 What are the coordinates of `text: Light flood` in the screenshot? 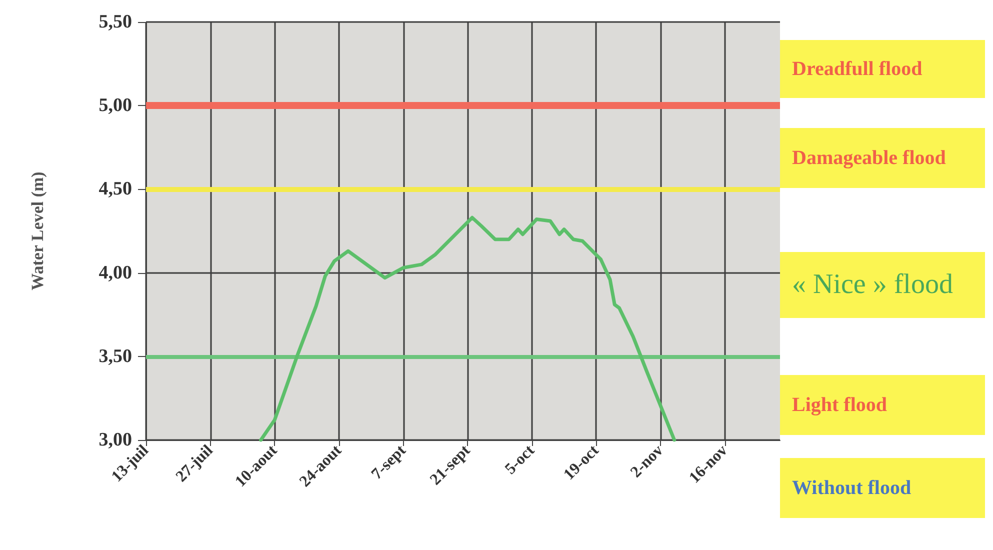 It's located at (882, 405).